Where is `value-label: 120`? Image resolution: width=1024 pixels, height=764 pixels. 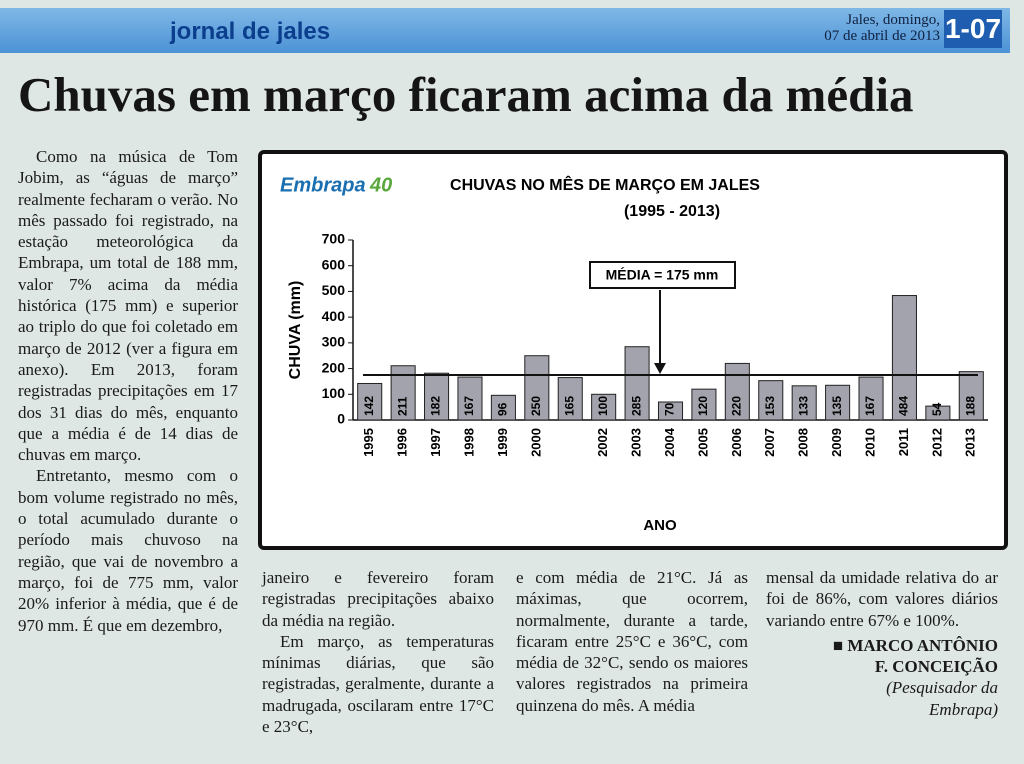 value-label: 120 is located at coordinates (703, 406).